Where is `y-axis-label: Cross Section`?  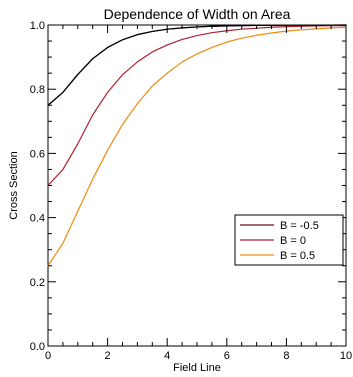
y-axis-label: Cross Section is located at coordinates (14, 185).